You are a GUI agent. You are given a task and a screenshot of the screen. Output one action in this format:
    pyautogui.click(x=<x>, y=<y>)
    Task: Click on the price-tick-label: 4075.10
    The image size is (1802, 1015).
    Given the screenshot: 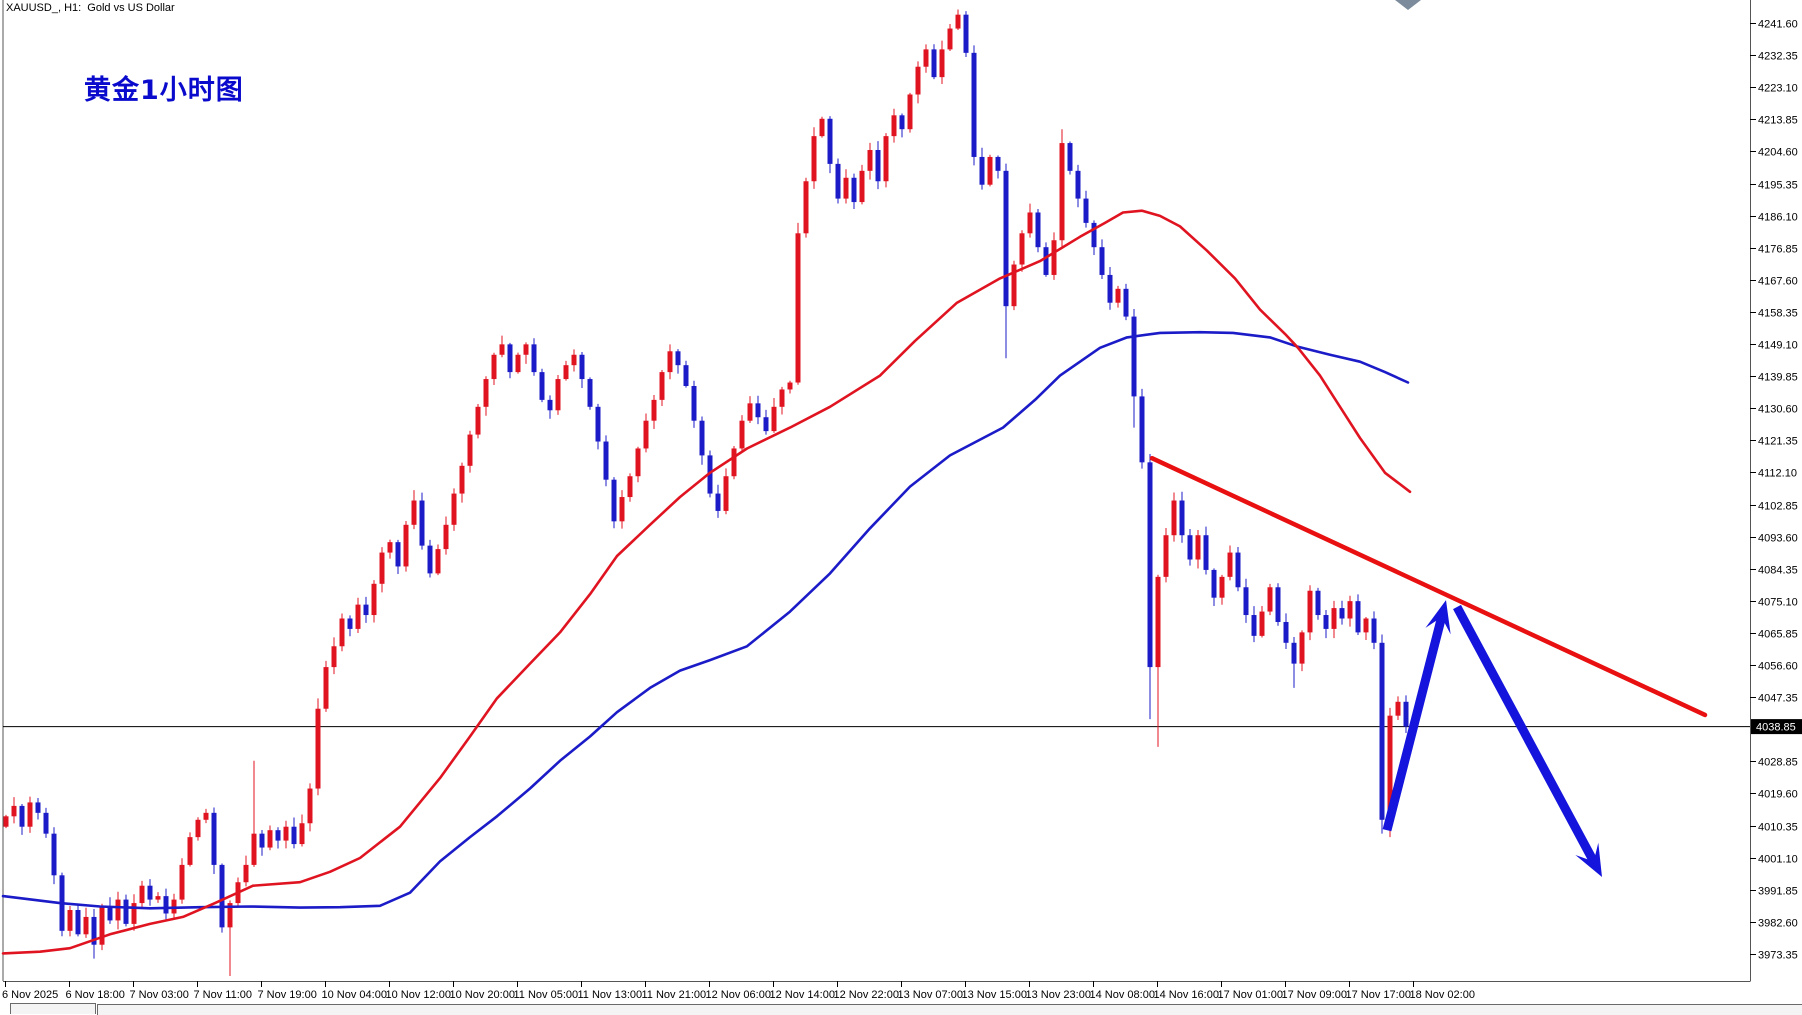 What is the action you would take?
    pyautogui.click(x=1778, y=603)
    